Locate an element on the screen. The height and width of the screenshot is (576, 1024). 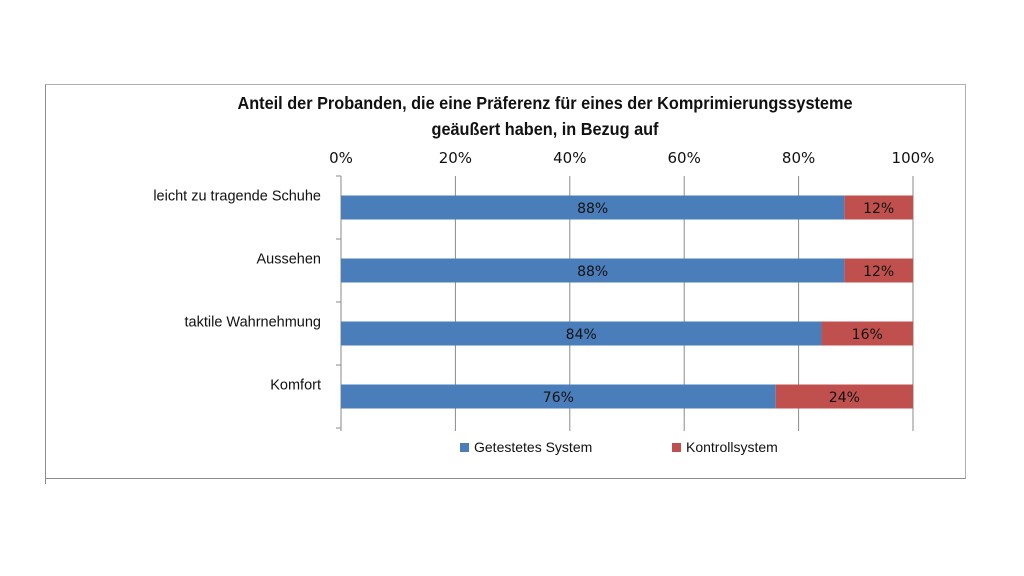
legend-label: Kontrollsystem is located at coordinates (732, 447).